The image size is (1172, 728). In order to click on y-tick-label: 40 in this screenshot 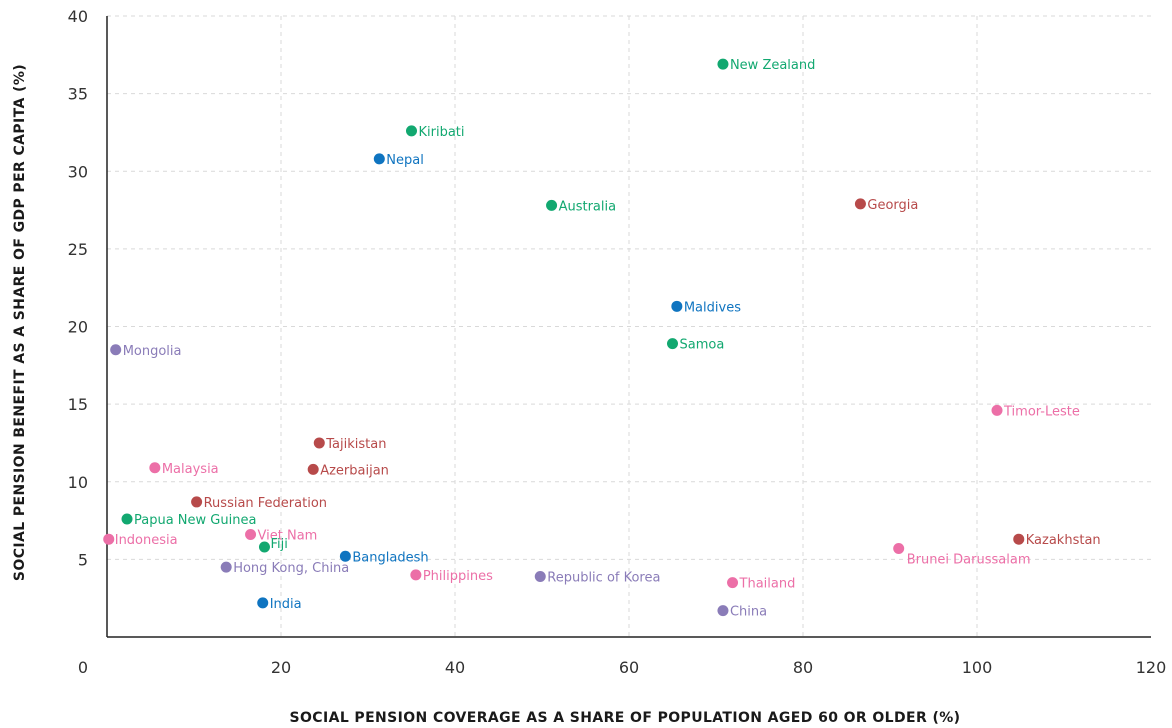, I will do `click(78, 16)`.